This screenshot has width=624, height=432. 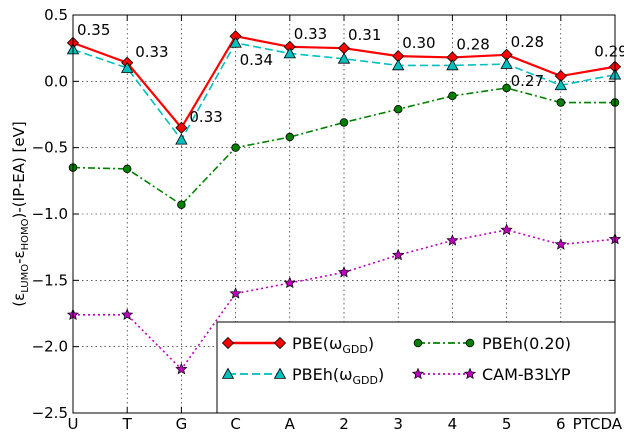 What do you see at coordinates (235, 423) in the screenshot?
I see `x-tick-label: C` at bounding box center [235, 423].